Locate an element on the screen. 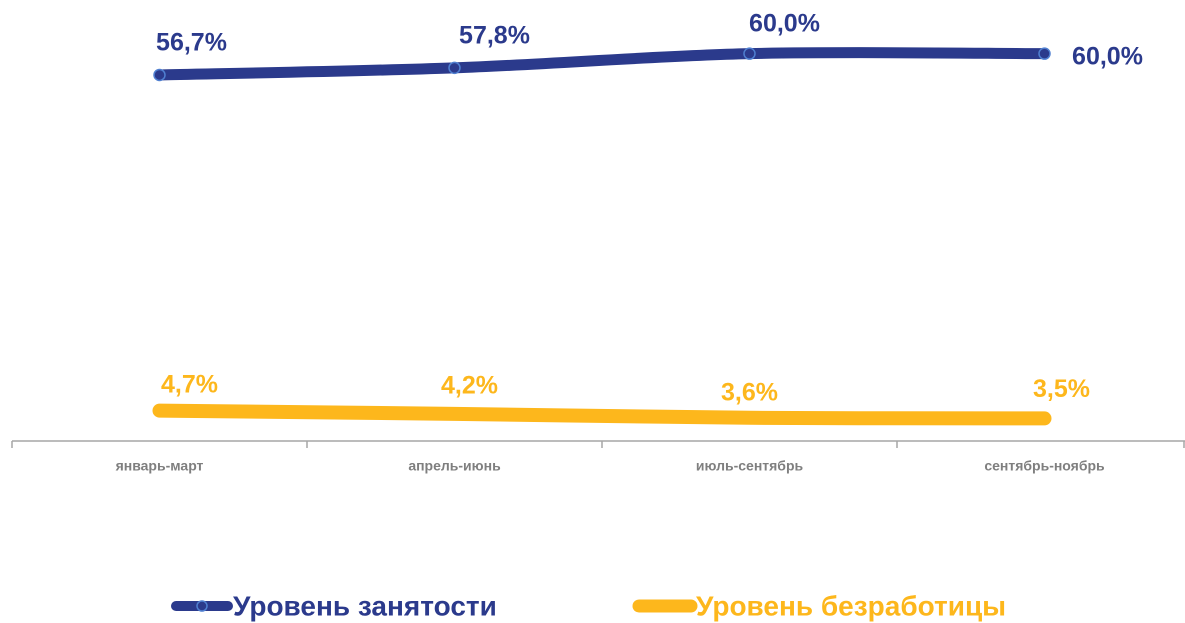  legend-label: Уровень занятости is located at coordinates (365, 605).